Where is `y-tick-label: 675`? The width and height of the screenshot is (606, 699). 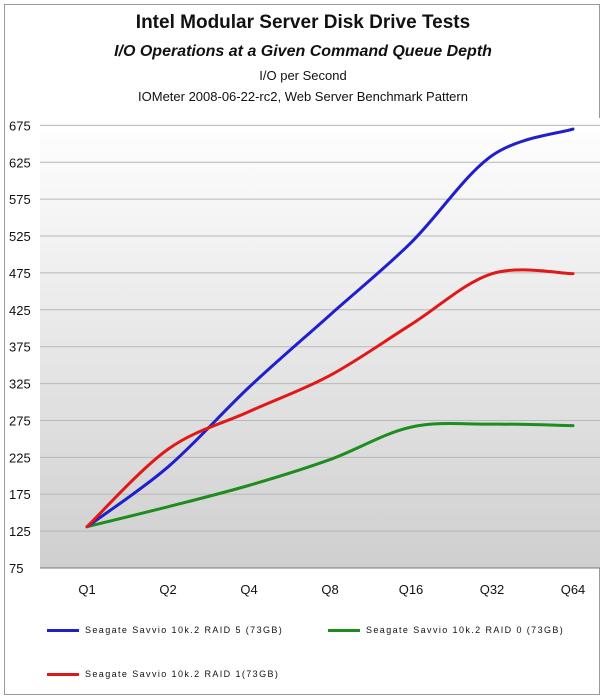 y-tick-label: 675 is located at coordinates (20, 125).